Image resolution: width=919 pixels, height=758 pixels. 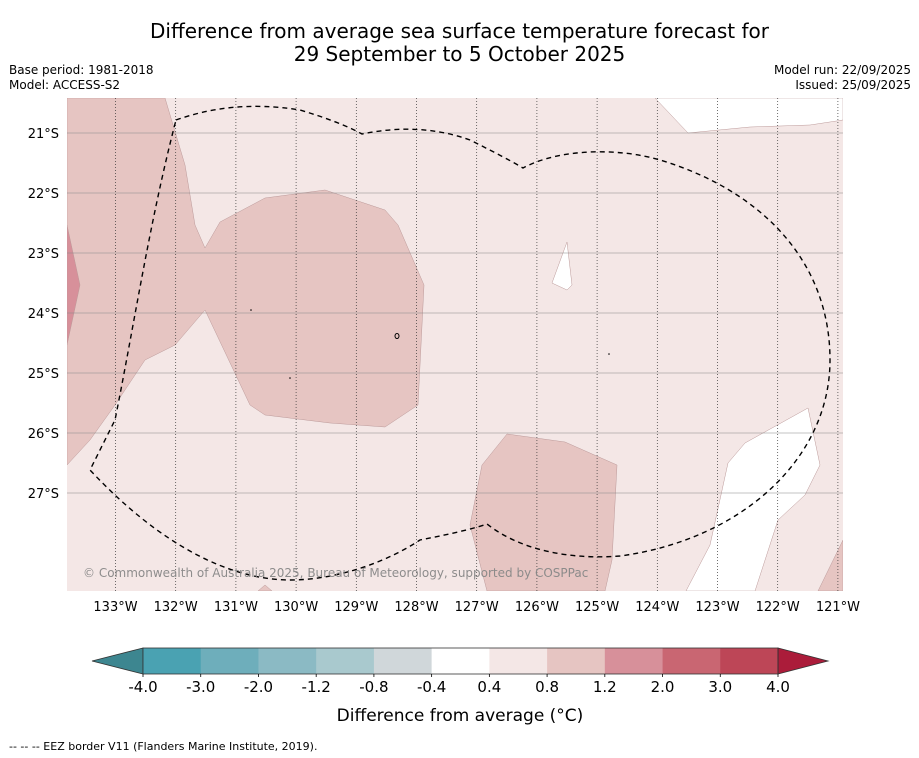 I want to click on anomaly-0.8-1.2-bottom-edge, so click(x=265, y=587).